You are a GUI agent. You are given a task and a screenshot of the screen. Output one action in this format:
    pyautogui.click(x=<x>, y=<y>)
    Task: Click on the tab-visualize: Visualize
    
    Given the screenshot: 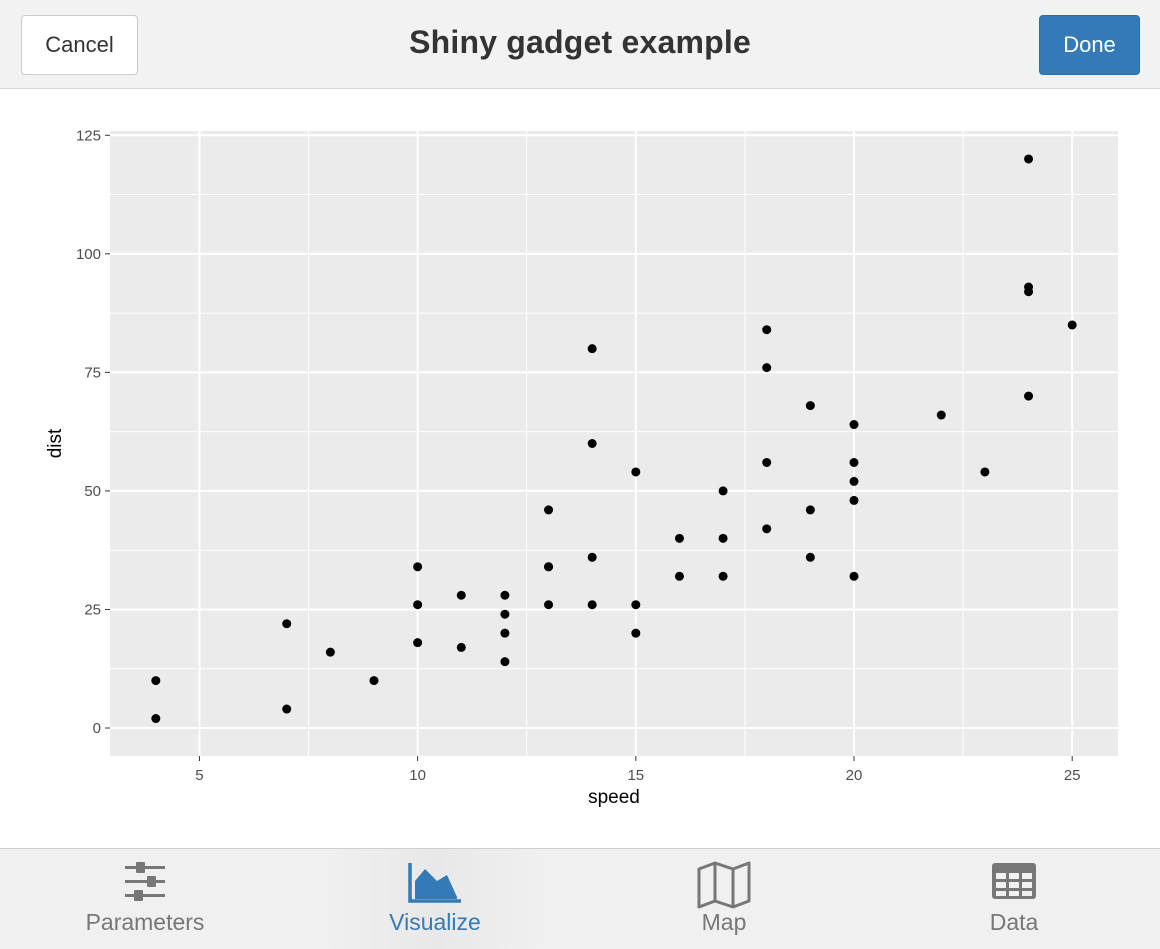 What is the action you would take?
    pyautogui.click(x=435, y=899)
    